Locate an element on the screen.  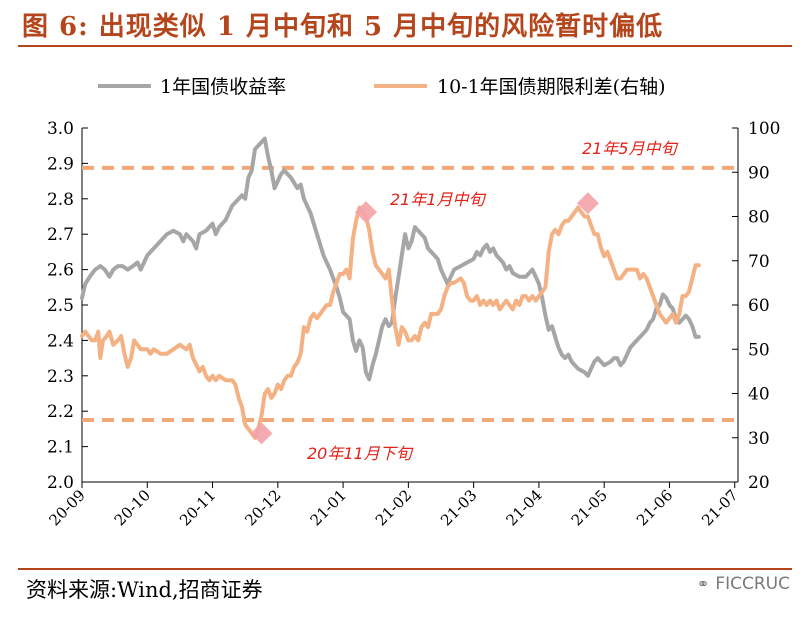
watermark: ⚭ FICCRUC is located at coordinates (743, 584).